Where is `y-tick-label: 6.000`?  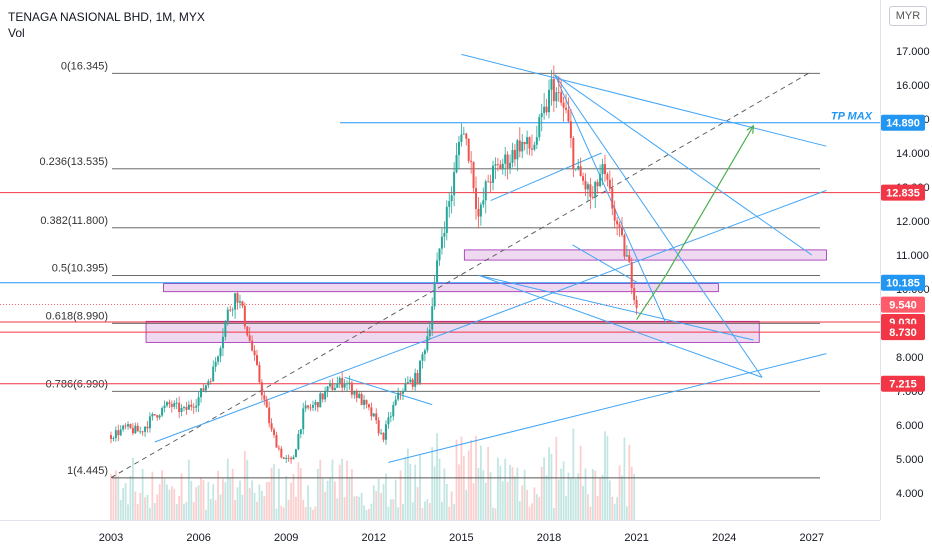
y-tick-label: 6.000 is located at coordinates (910, 426).